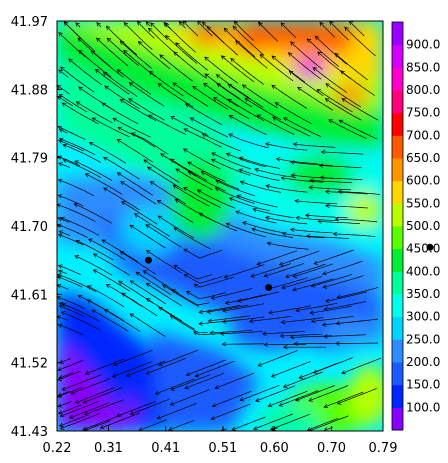 This screenshot has width=448, height=463. What do you see at coordinates (423, 135) in the screenshot?
I see `colorbar-label: 700.0` at bounding box center [423, 135].